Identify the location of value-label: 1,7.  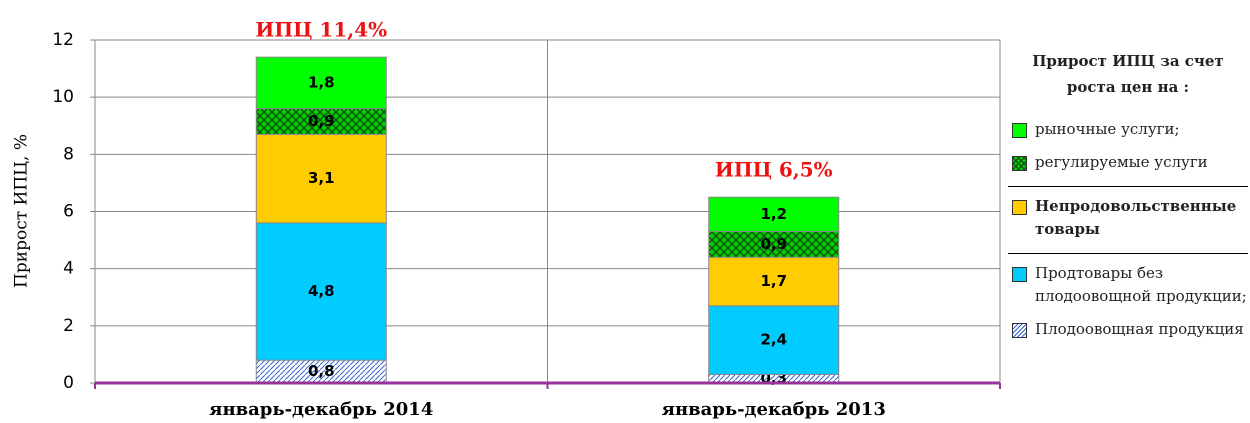
(773, 281).